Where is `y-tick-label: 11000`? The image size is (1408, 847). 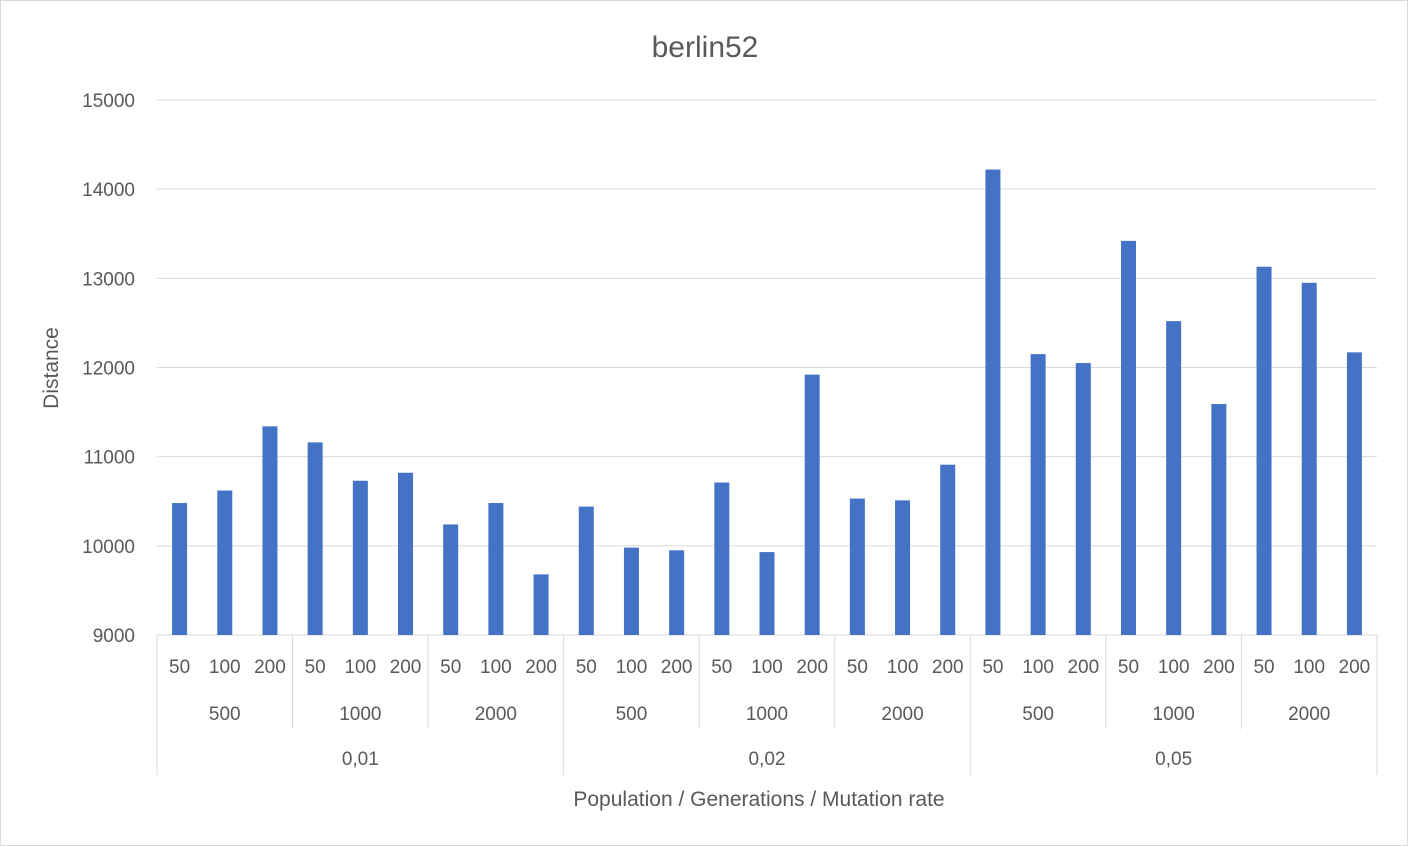 y-tick-label: 11000 is located at coordinates (109, 458).